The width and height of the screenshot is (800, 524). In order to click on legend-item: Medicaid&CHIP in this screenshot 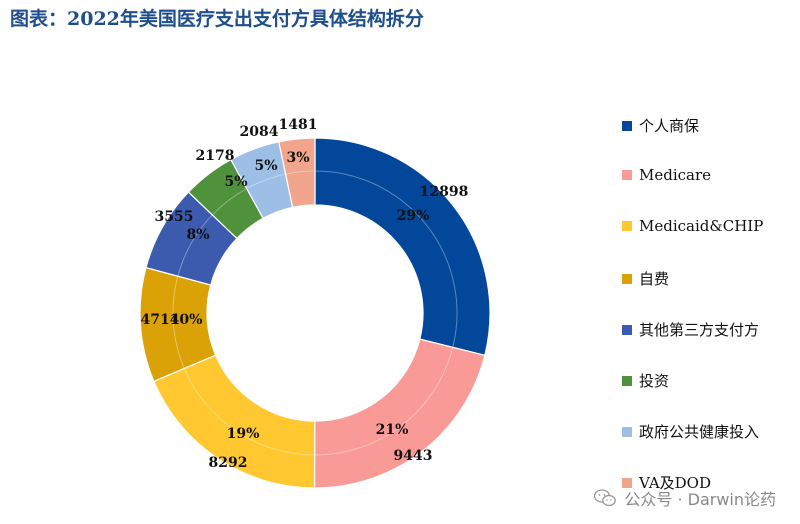, I will do `click(692, 226)`.